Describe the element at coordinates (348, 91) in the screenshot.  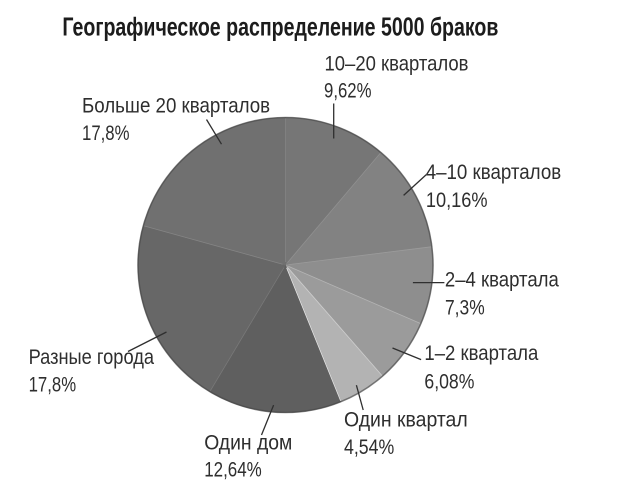
I see `svg-text: 9,62%` at that location.